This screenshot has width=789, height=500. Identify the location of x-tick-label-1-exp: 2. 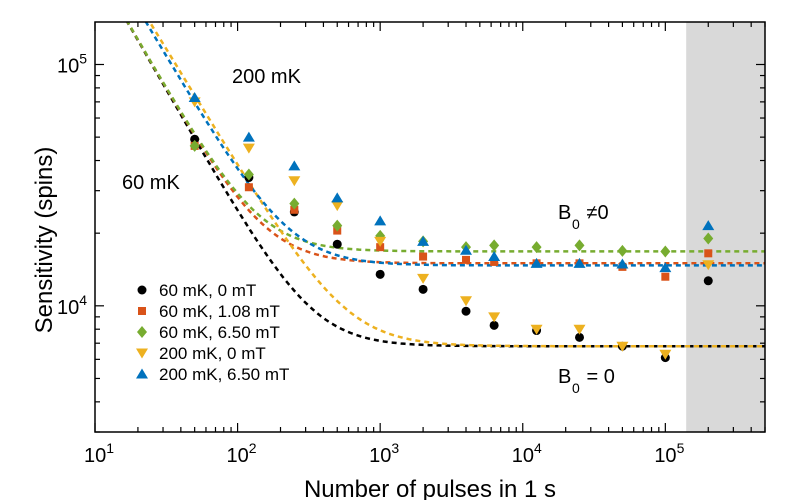
(253, 448).